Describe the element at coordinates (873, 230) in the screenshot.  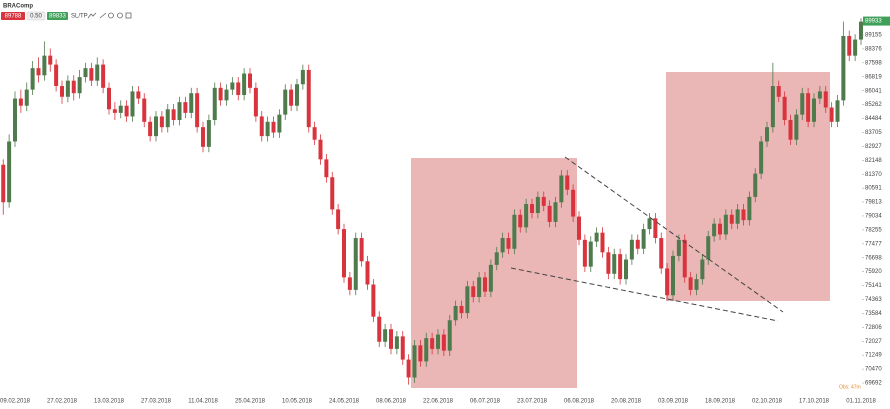
I see `y-tick-label: 78255` at that location.